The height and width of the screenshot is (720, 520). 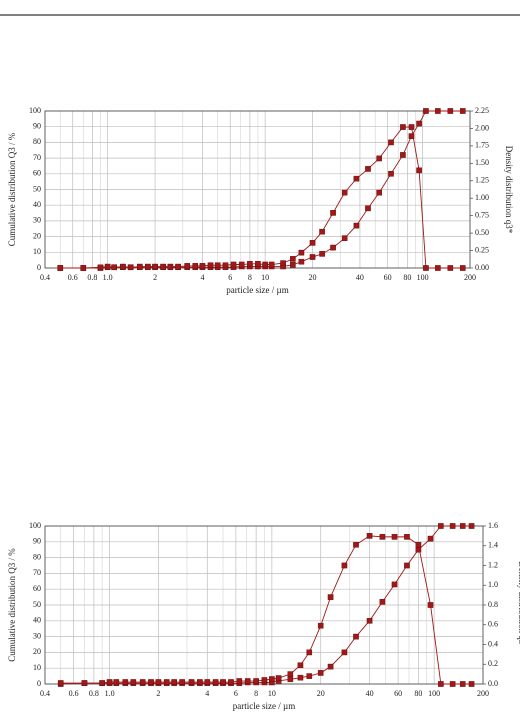 I want to click on y-axis-label: Cumulative distribution Q3 / %, so click(x=12, y=605).